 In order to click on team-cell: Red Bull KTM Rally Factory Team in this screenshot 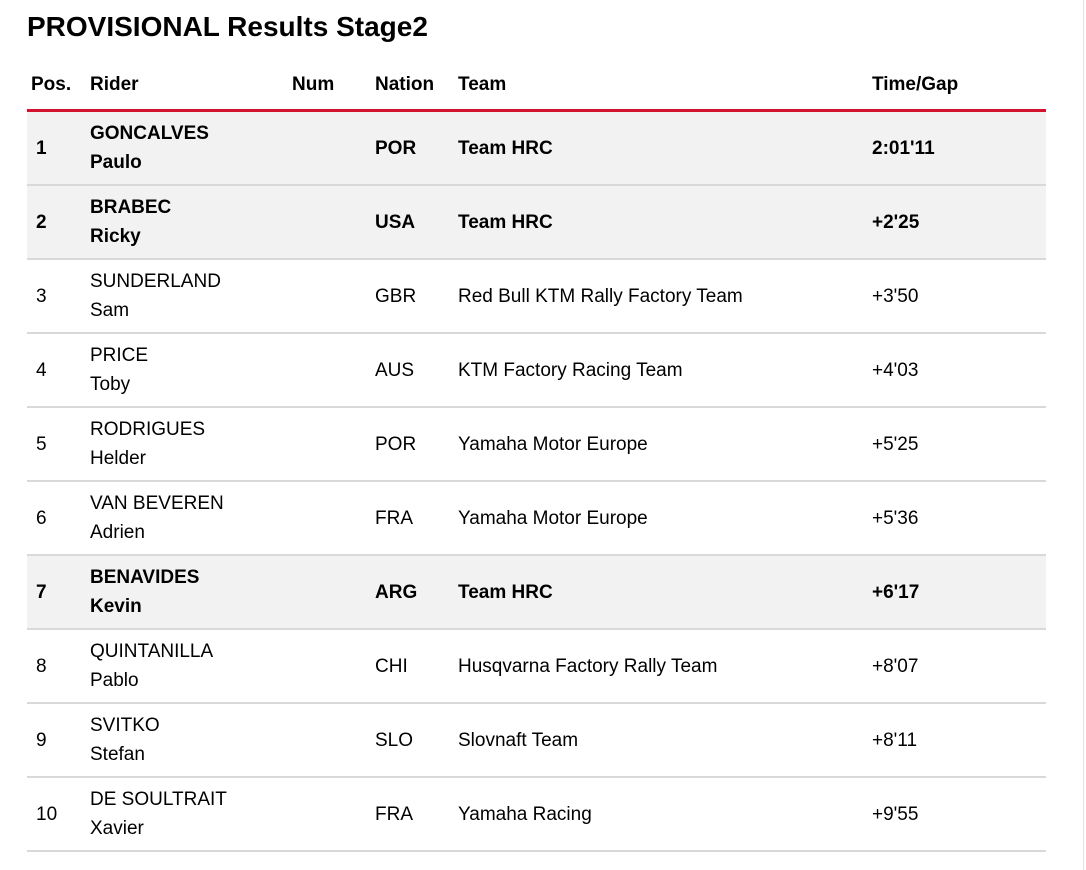, I will do `click(600, 296)`.